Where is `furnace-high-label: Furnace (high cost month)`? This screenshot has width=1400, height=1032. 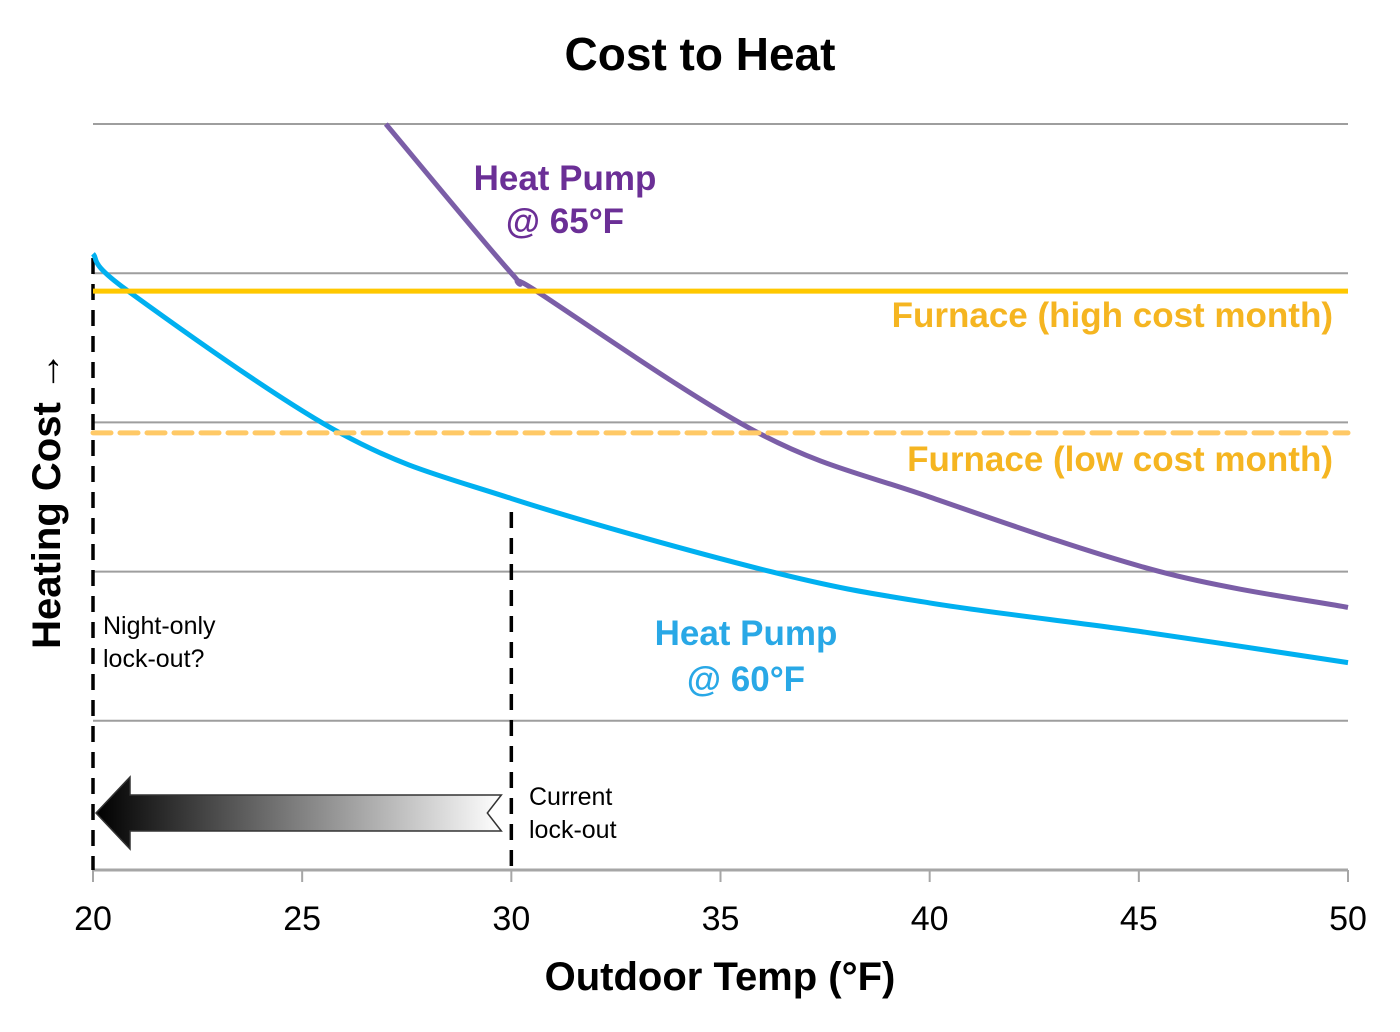 furnace-high-label: Furnace (high cost month) is located at coordinates (1112, 315).